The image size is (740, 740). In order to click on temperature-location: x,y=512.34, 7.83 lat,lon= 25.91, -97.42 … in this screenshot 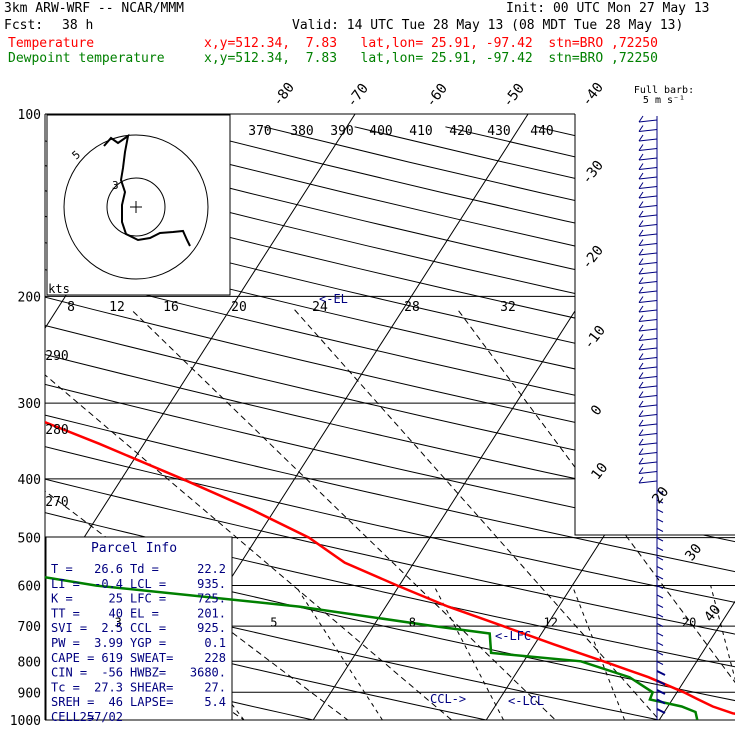, I will do `click(431, 43)`.